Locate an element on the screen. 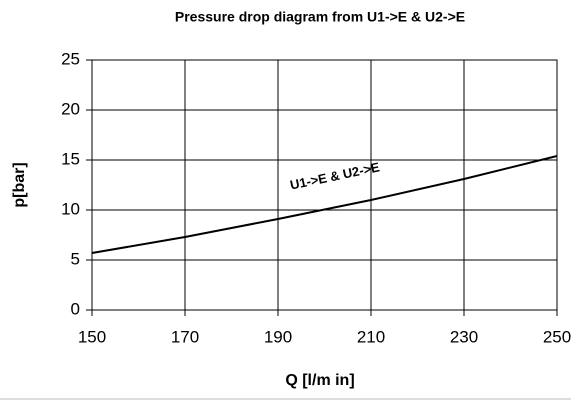  x-tick-label: 150 is located at coordinates (92, 336).